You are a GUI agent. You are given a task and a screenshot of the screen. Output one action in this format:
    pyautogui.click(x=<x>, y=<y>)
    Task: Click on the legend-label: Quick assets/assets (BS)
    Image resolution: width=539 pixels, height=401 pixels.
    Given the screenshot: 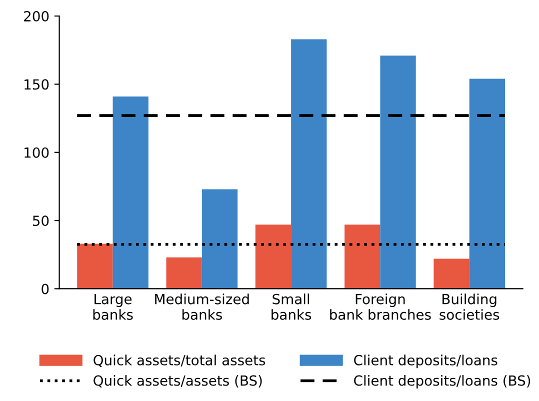 What is the action you would take?
    pyautogui.click(x=178, y=381)
    